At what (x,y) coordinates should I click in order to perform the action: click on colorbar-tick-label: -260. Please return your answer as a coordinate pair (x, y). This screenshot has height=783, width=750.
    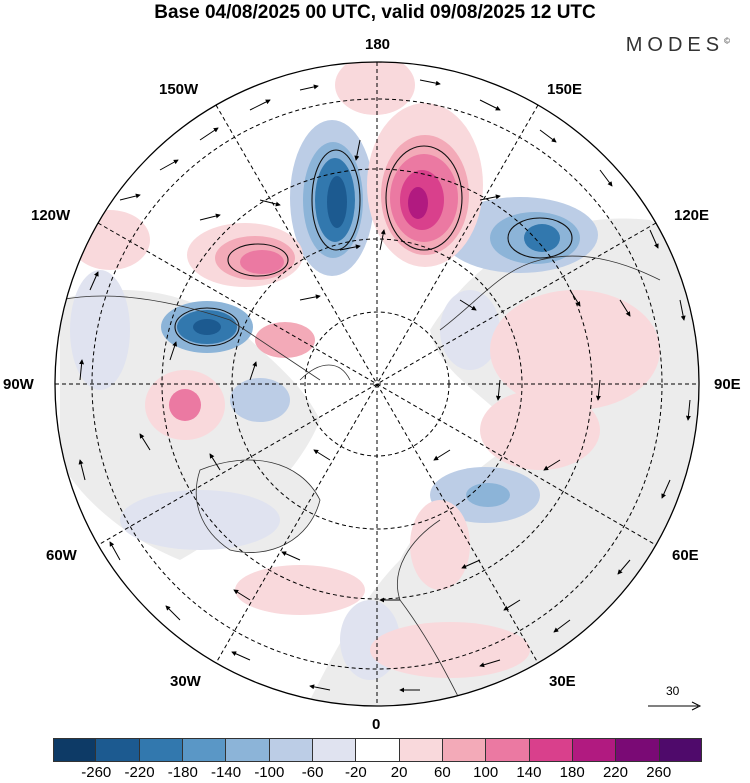
    Looking at the image, I should click on (96, 772).